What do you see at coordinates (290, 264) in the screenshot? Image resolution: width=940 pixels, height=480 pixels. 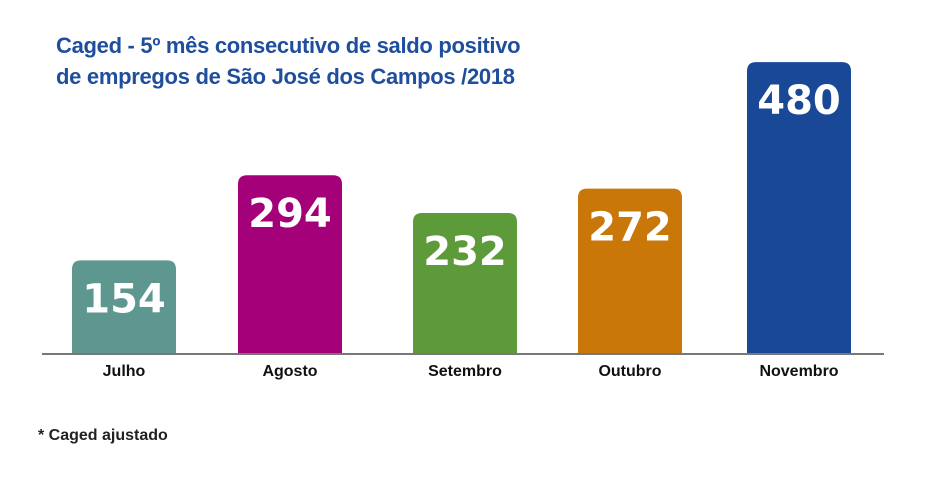 I see `bar-agosto` at bounding box center [290, 264].